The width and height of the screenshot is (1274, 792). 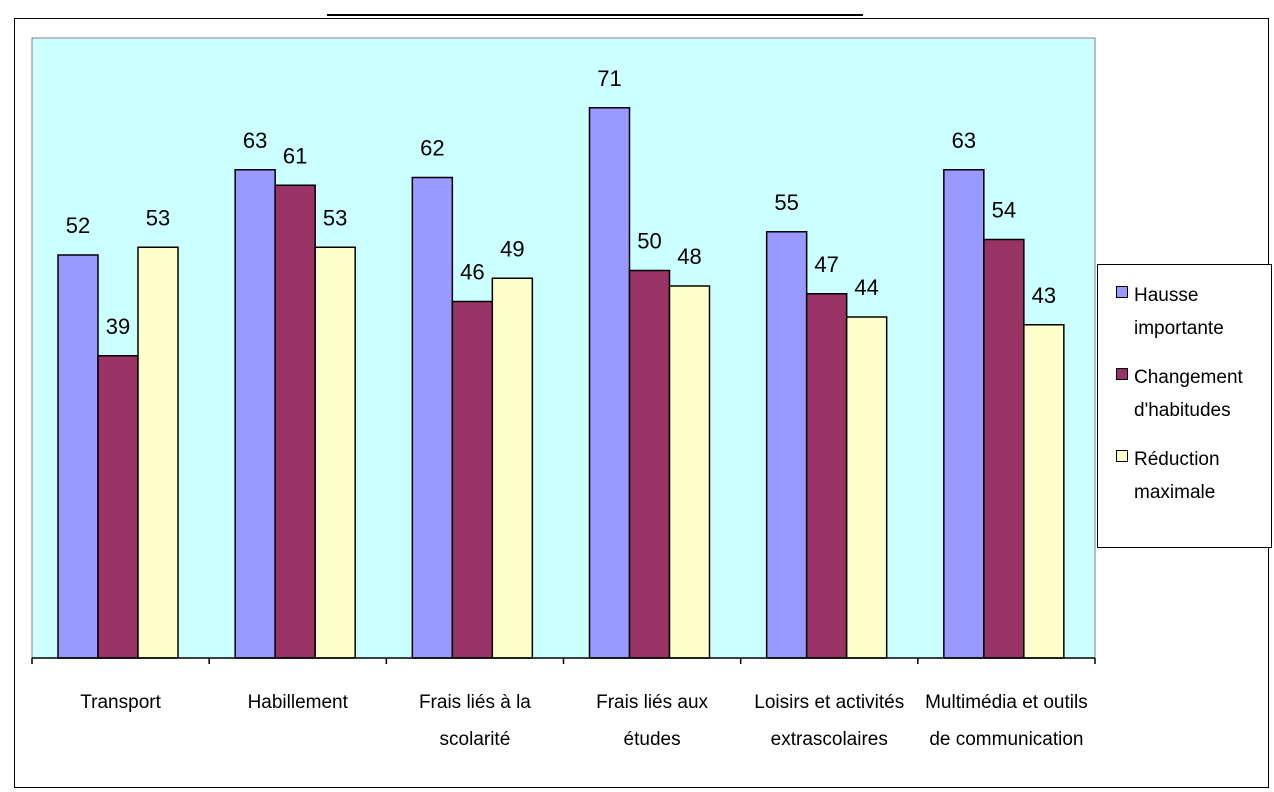 I want to click on bar-s1-c3, so click(x=649, y=464).